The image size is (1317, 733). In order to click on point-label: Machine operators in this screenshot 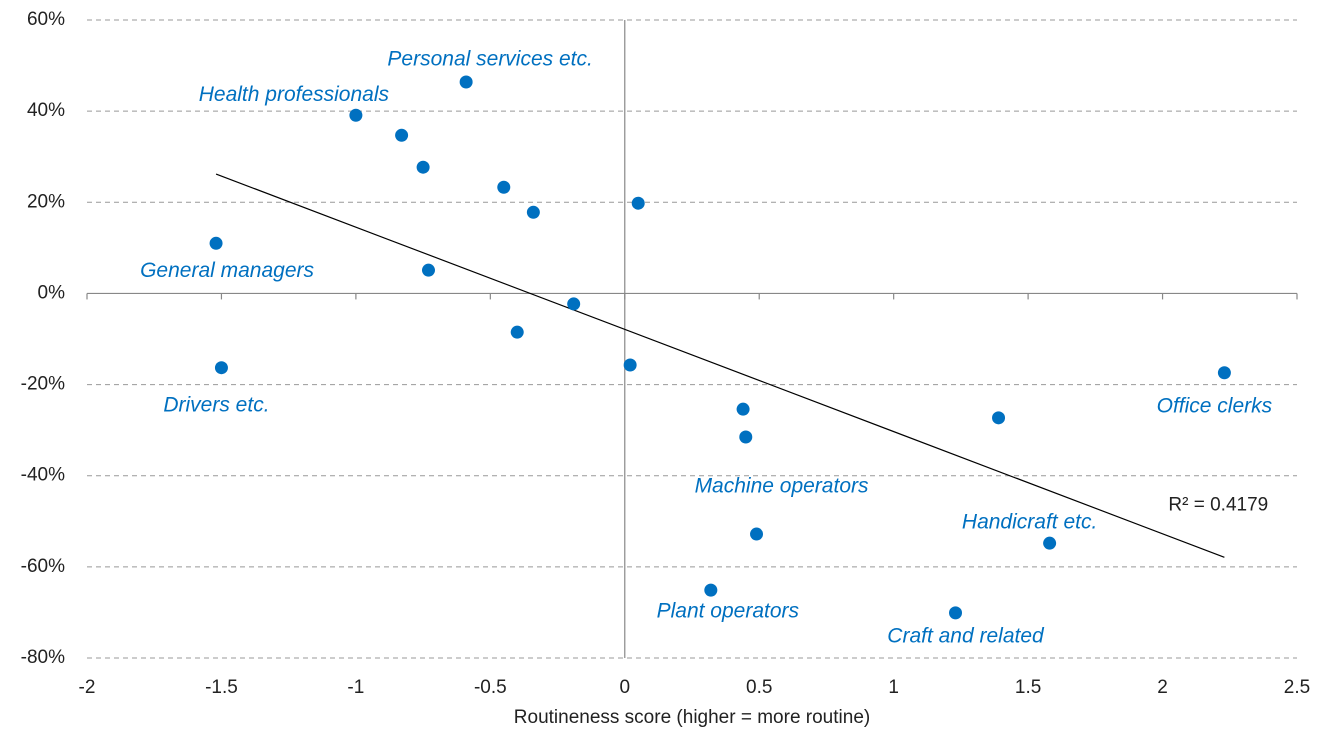, I will do `click(782, 486)`.